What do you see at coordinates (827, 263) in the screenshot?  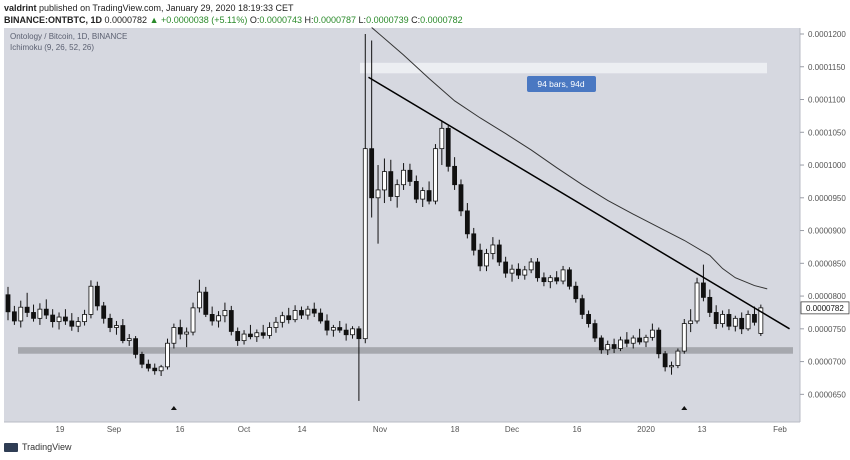 I see `y-tick-label: 0.0000850` at bounding box center [827, 263].